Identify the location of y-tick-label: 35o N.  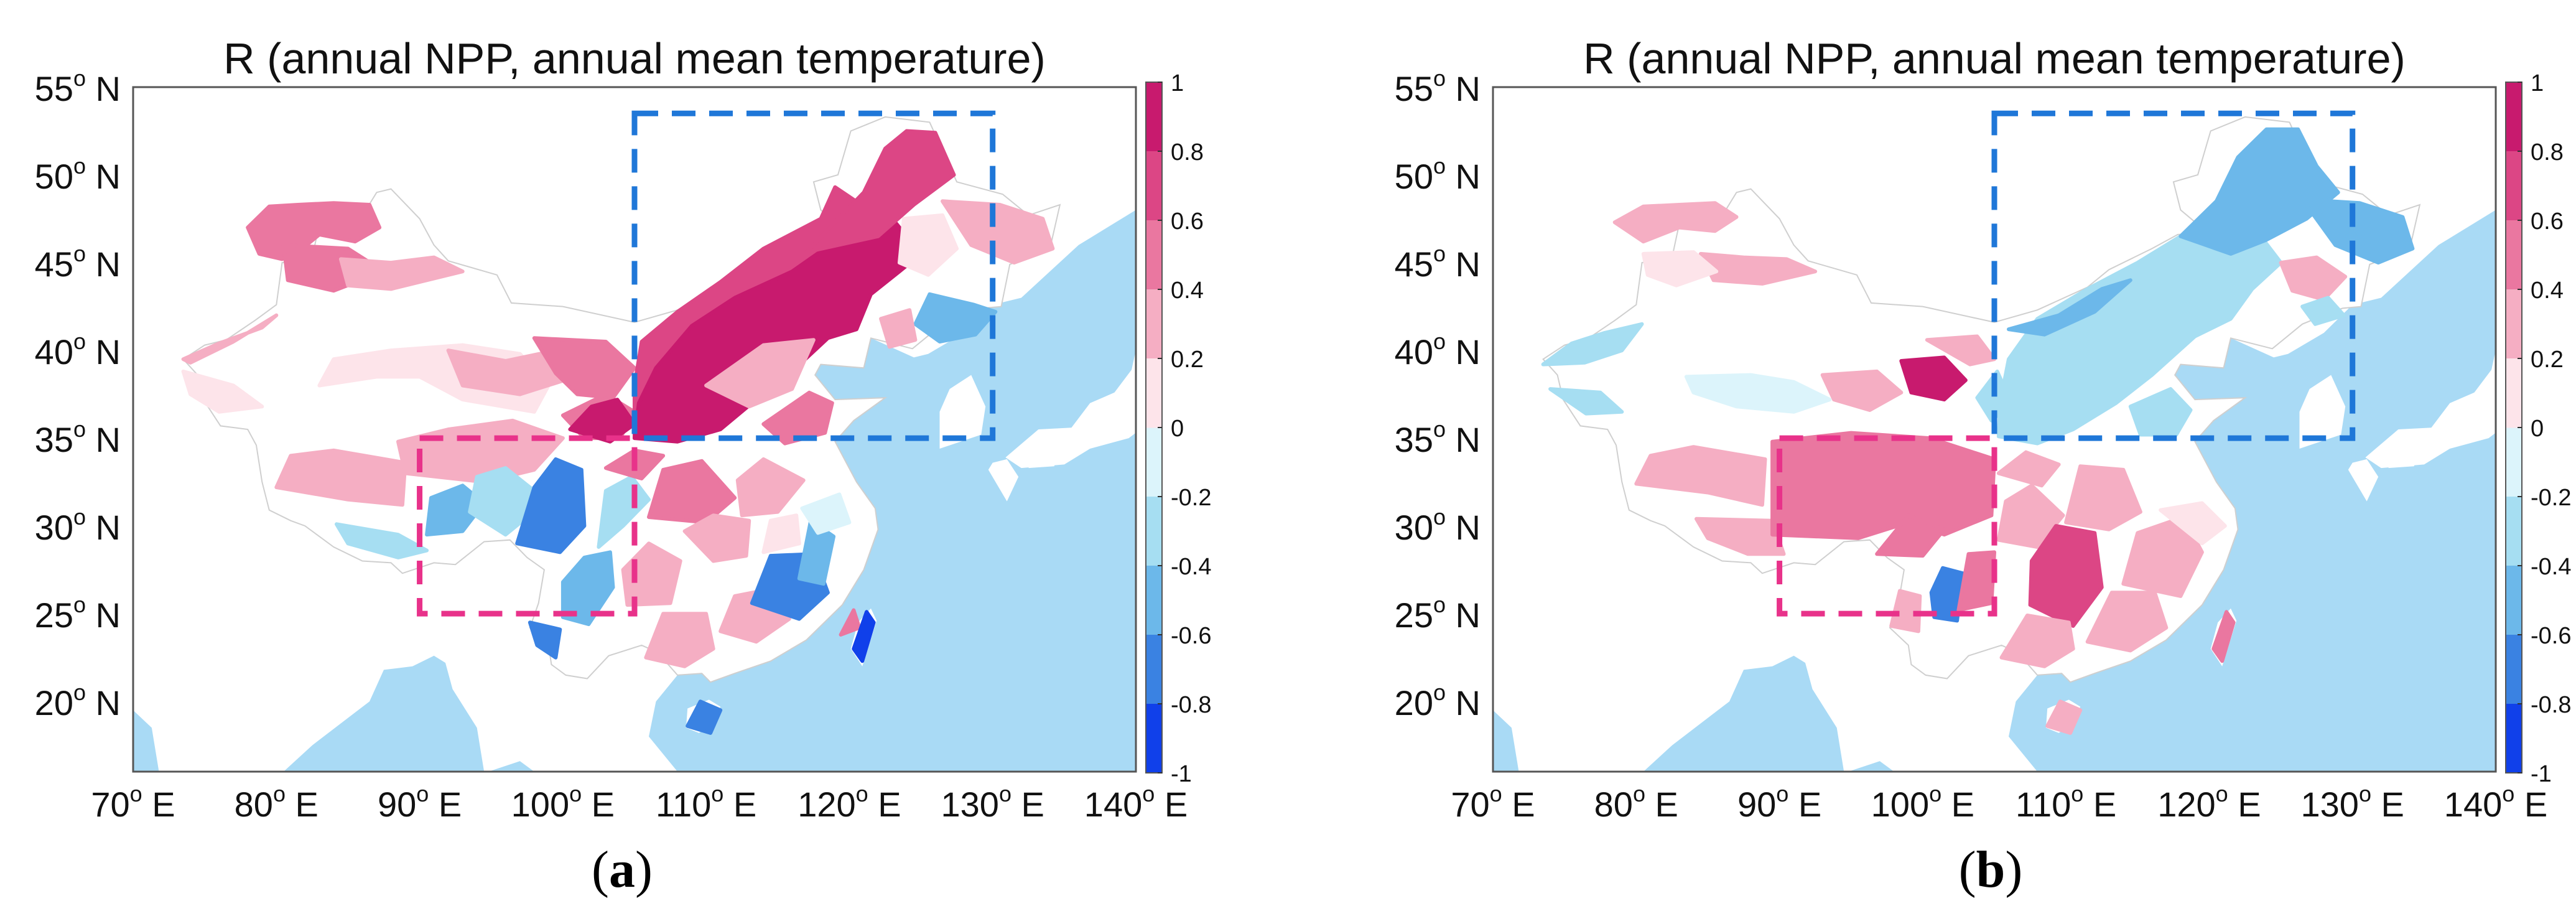
(78, 437).